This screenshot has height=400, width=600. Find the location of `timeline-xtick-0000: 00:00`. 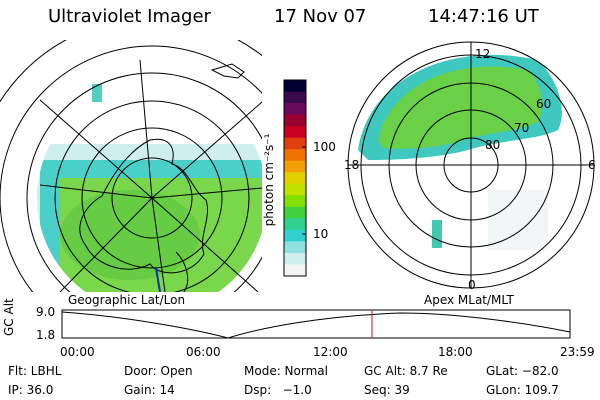

timeline-xtick-0000: 00:00 is located at coordinates (77, 352).